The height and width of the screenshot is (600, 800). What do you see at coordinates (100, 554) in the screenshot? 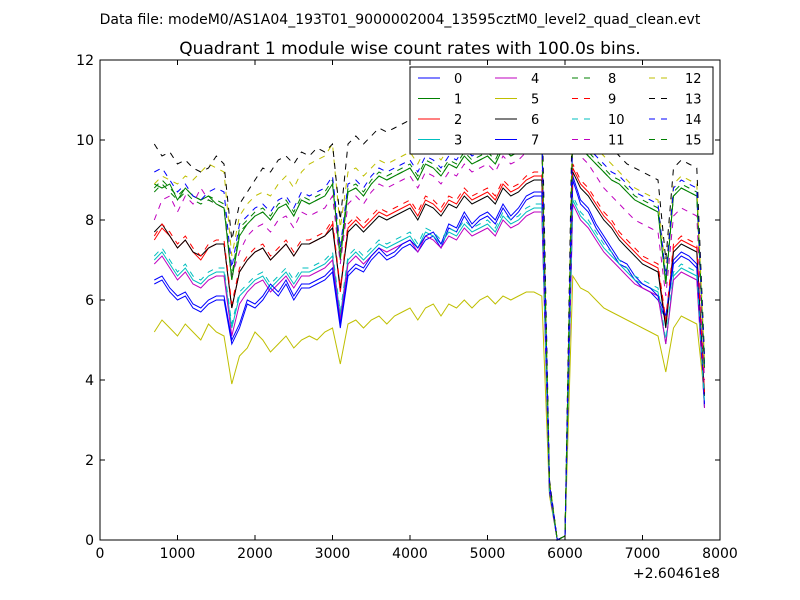
I see `x-tick-label: 0` at bounding box center [100, 554].